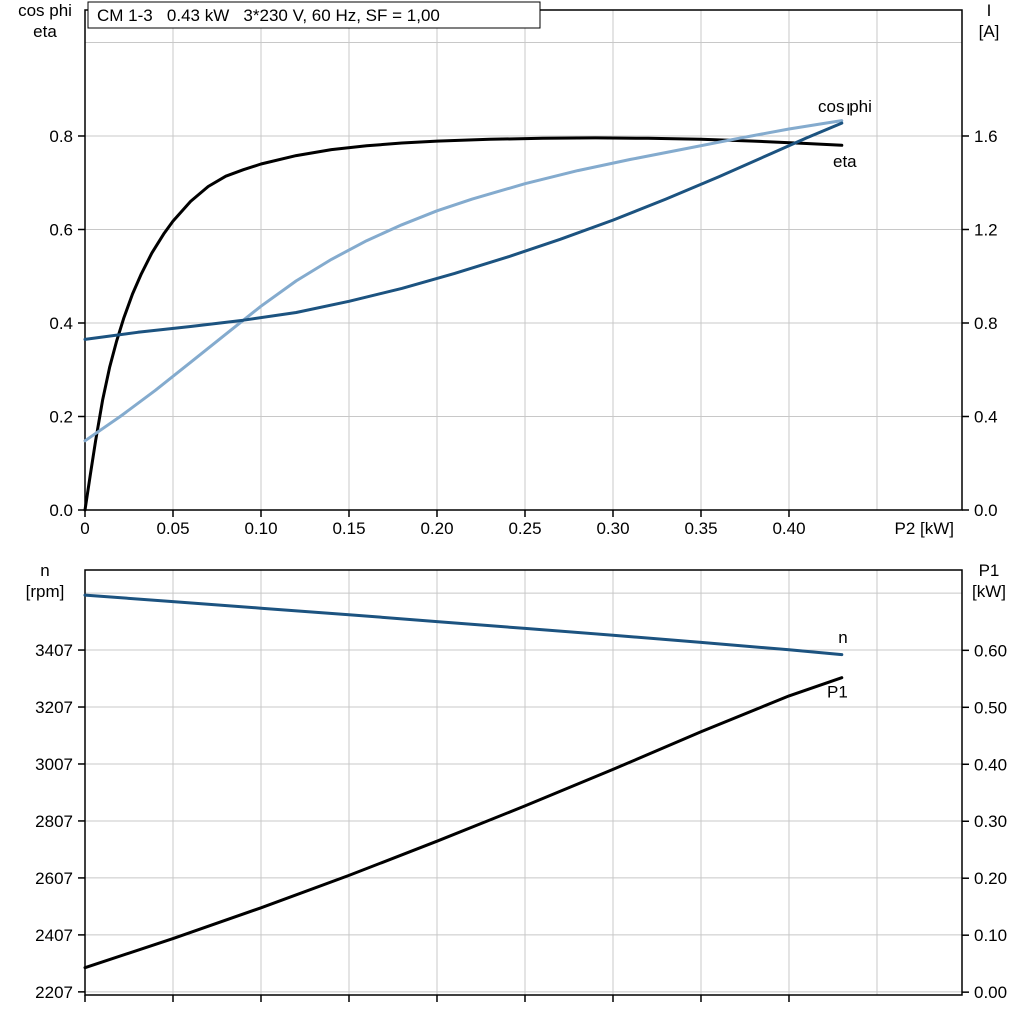  What do you see at coordinates (990, 878) in the screenshot?
I see `speed-power-right-tick-label: 0.20` at bounding box center [990, 878].